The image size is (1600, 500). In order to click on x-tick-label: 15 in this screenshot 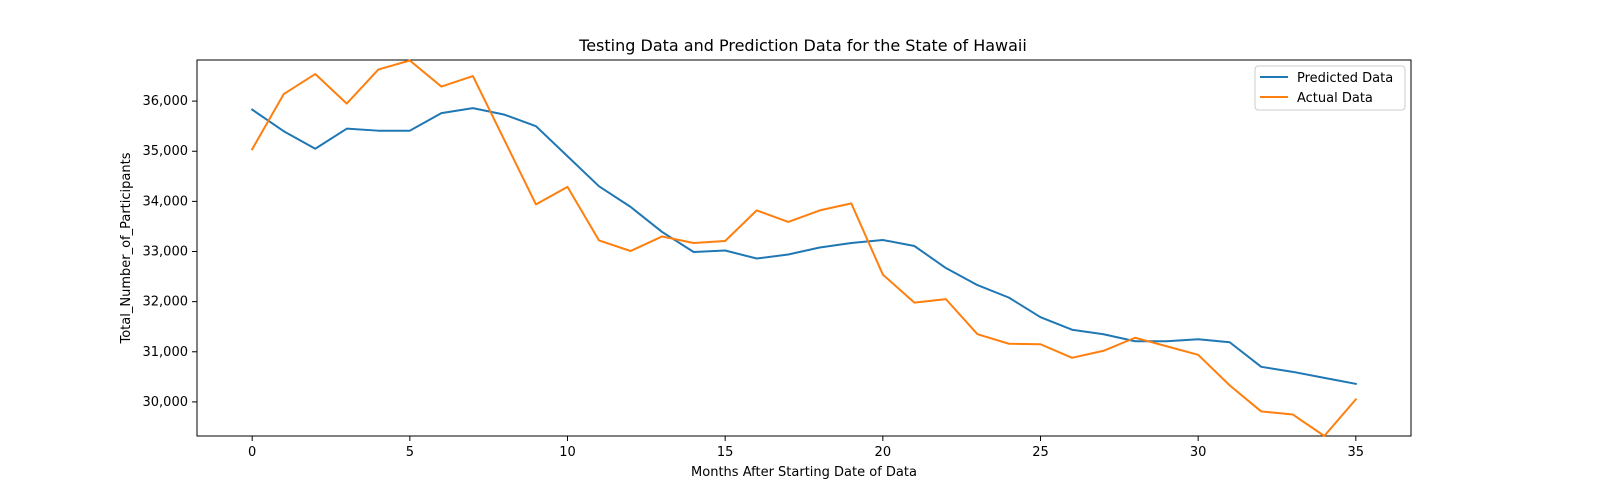, I will do `click(725, 452)`.